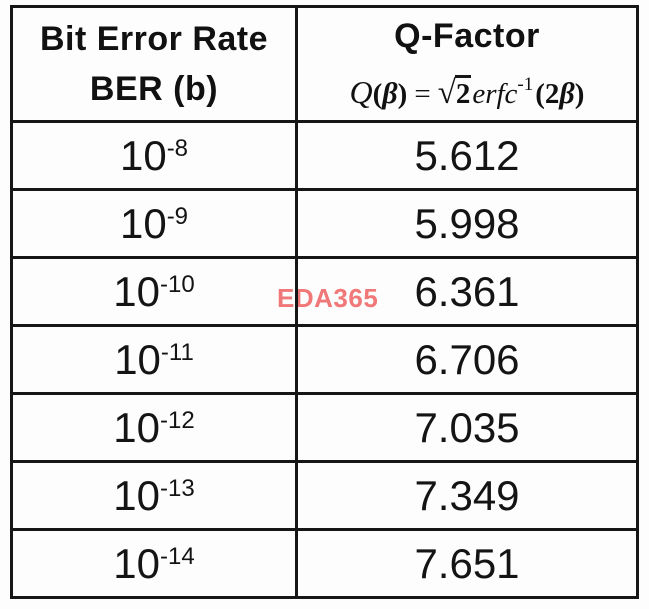  I want to click on ber-value-cell: 10-12, so click(154, 427).